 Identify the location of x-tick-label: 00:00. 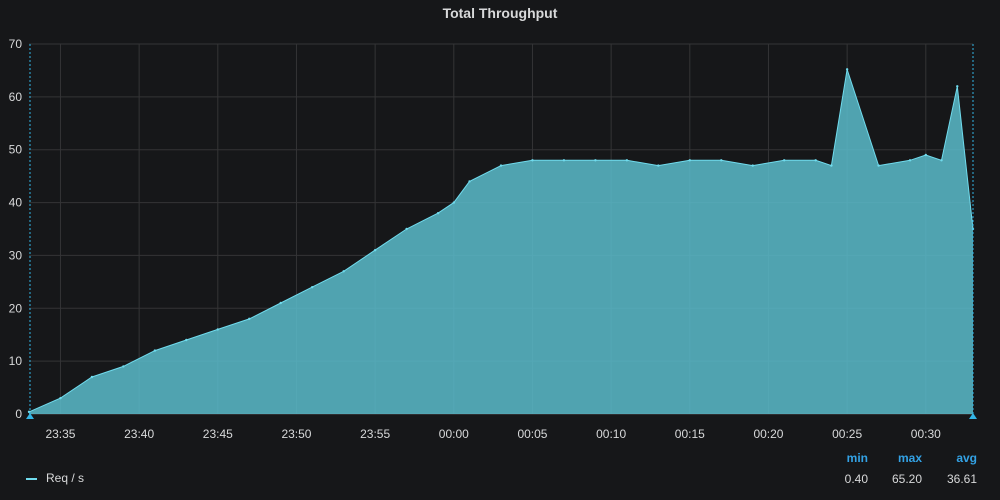
(454, 434).